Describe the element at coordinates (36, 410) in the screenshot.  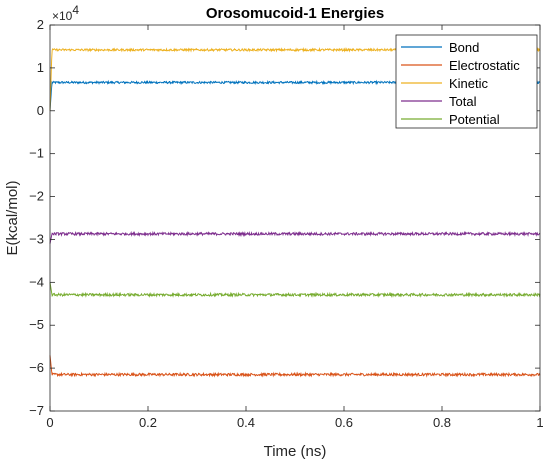
I see `y-tick-label: −7` at that location.